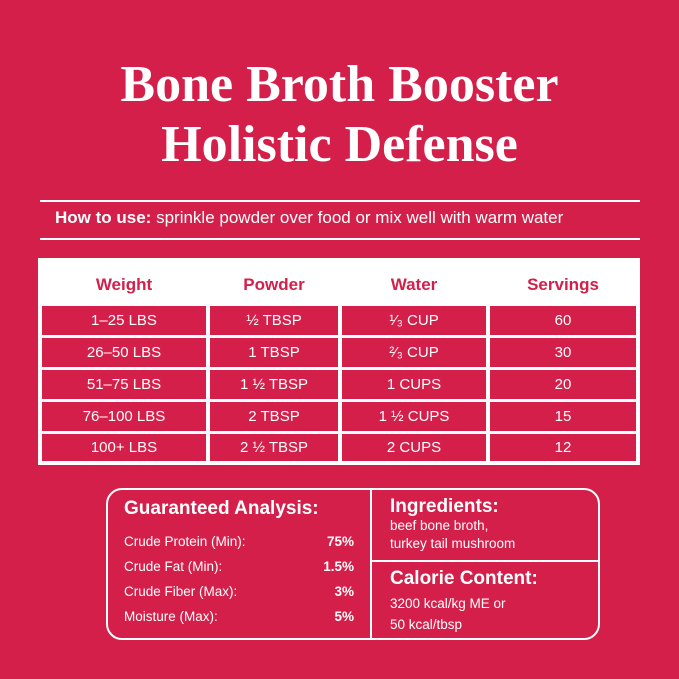 The width and height of the screenshot is (679, 679). Describe the element at coordinates (414, 416) in the screenshot. I see `table-cell: 1 ½ CUPS` at that location.